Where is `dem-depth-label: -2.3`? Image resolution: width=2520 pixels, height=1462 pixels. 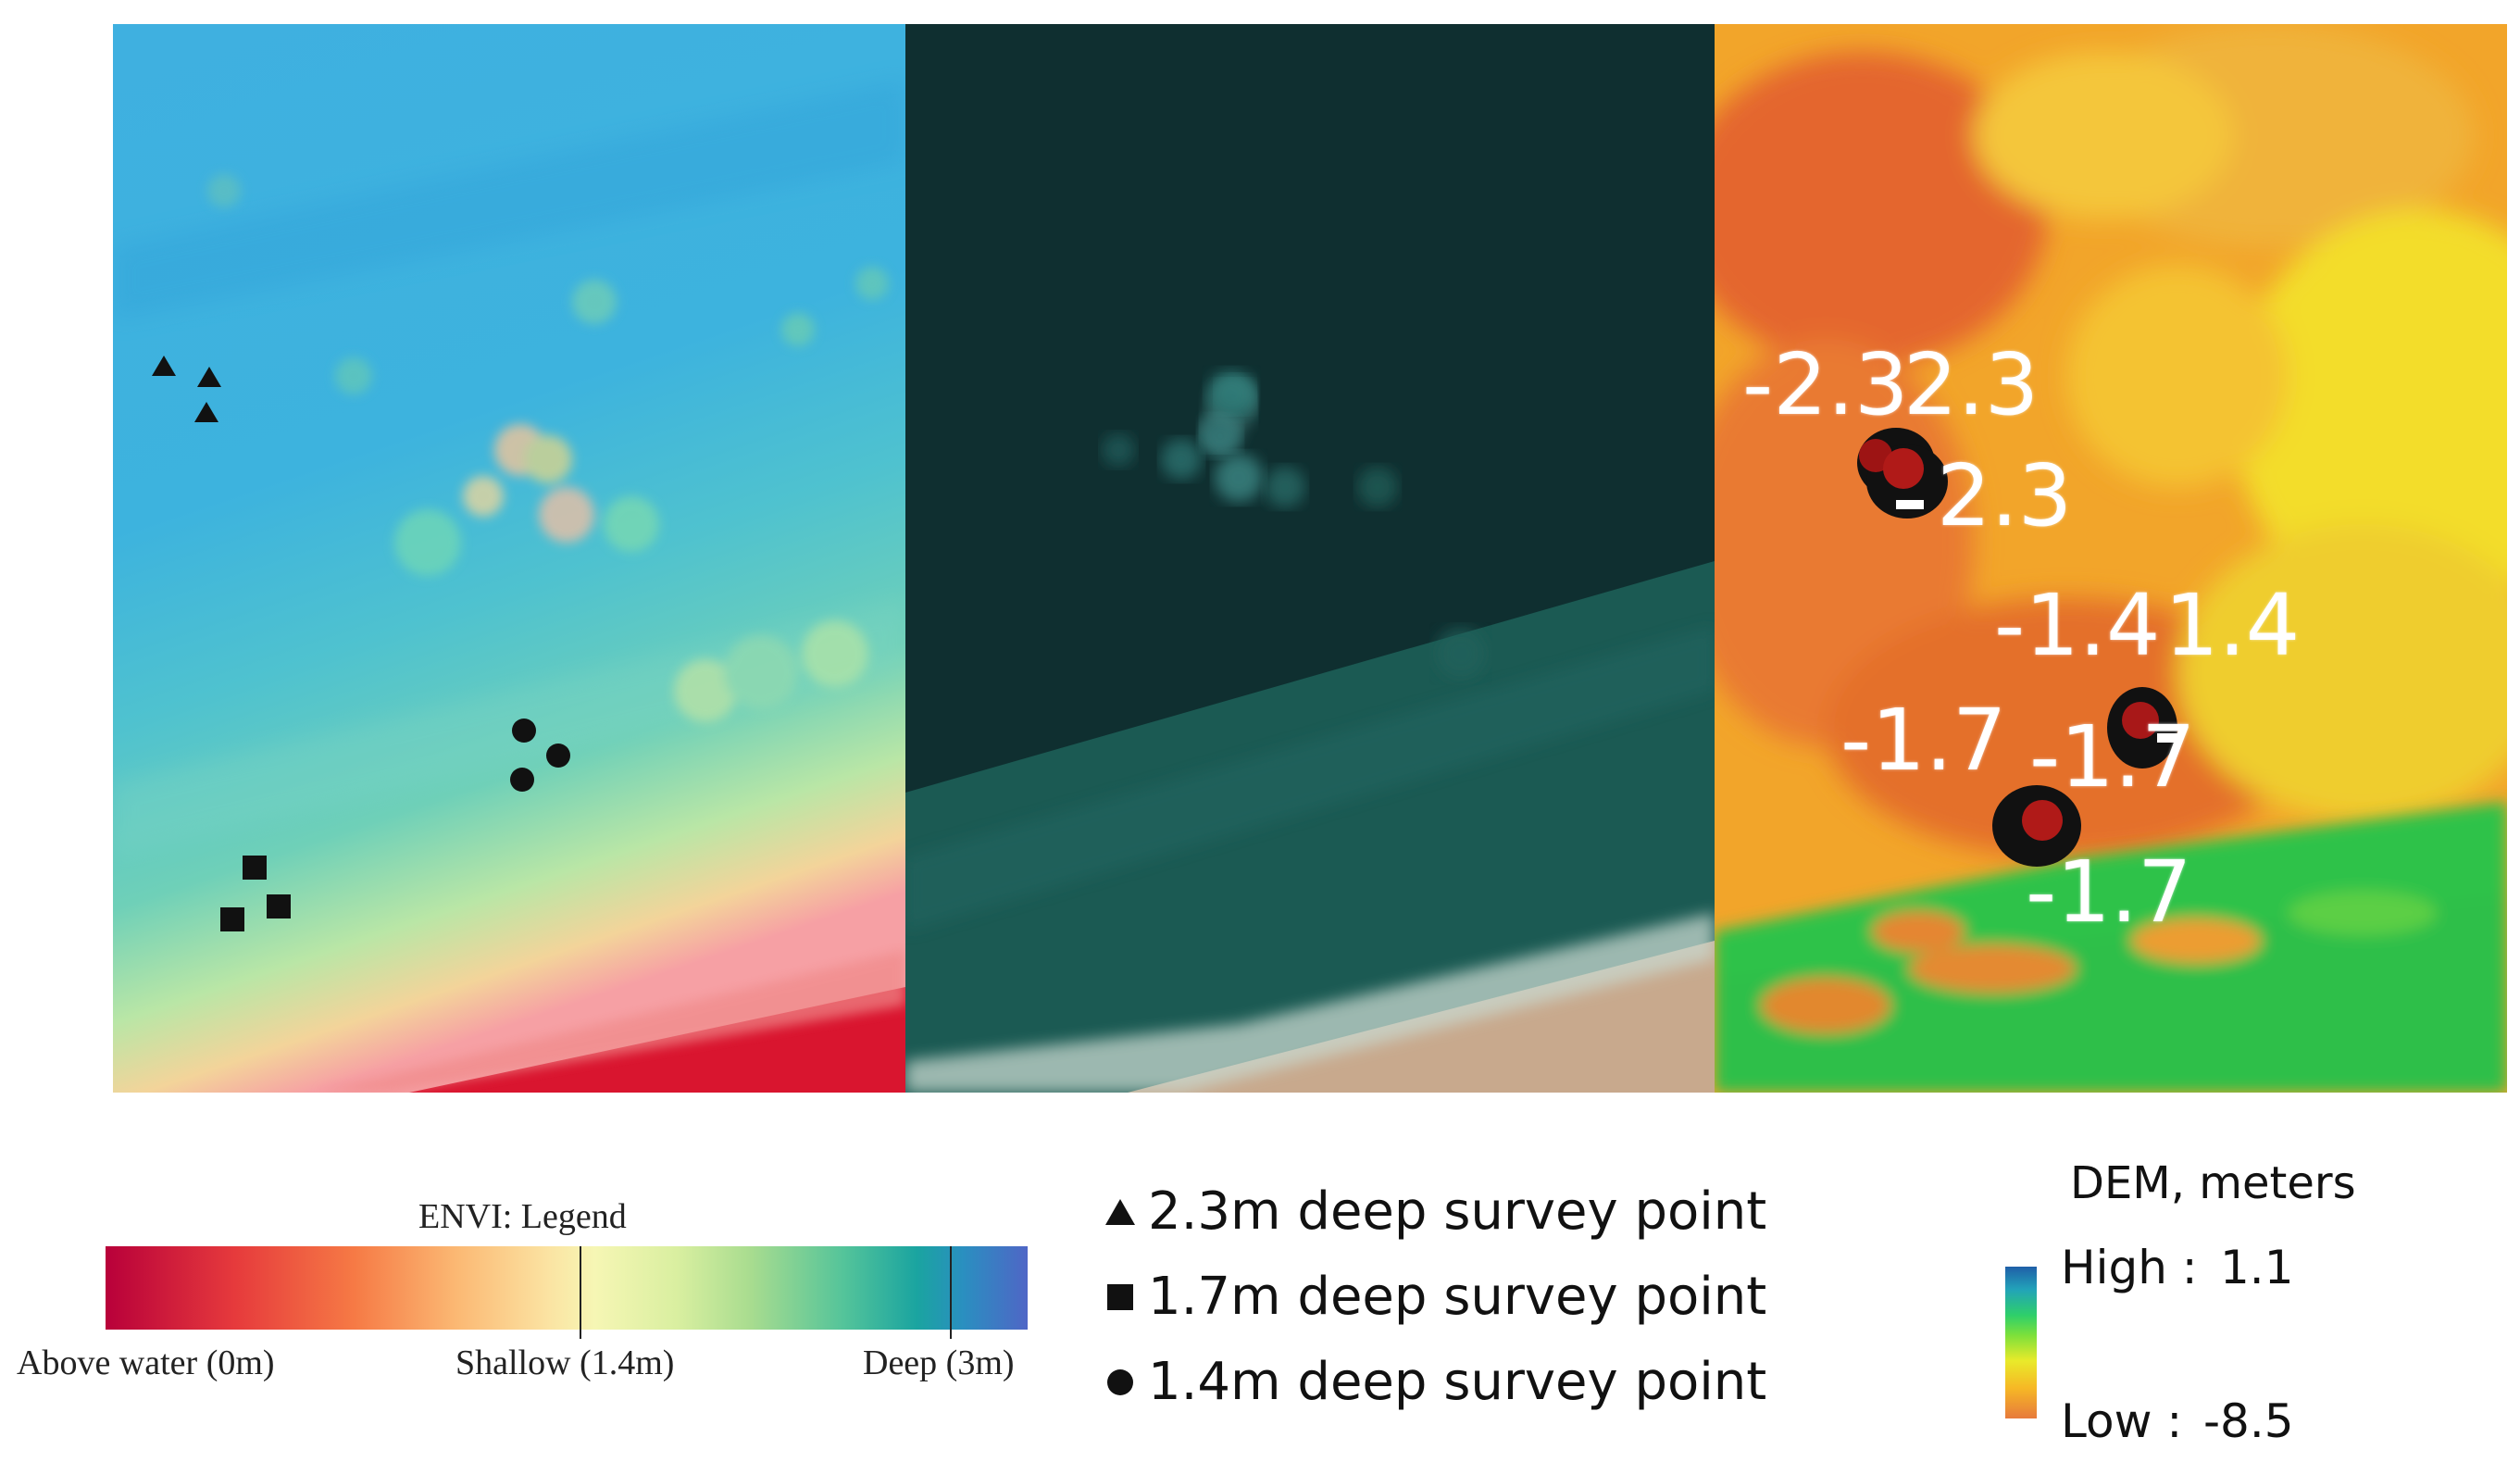 dem-depth-label: -2.3 is located at coordinates (1825, 385).